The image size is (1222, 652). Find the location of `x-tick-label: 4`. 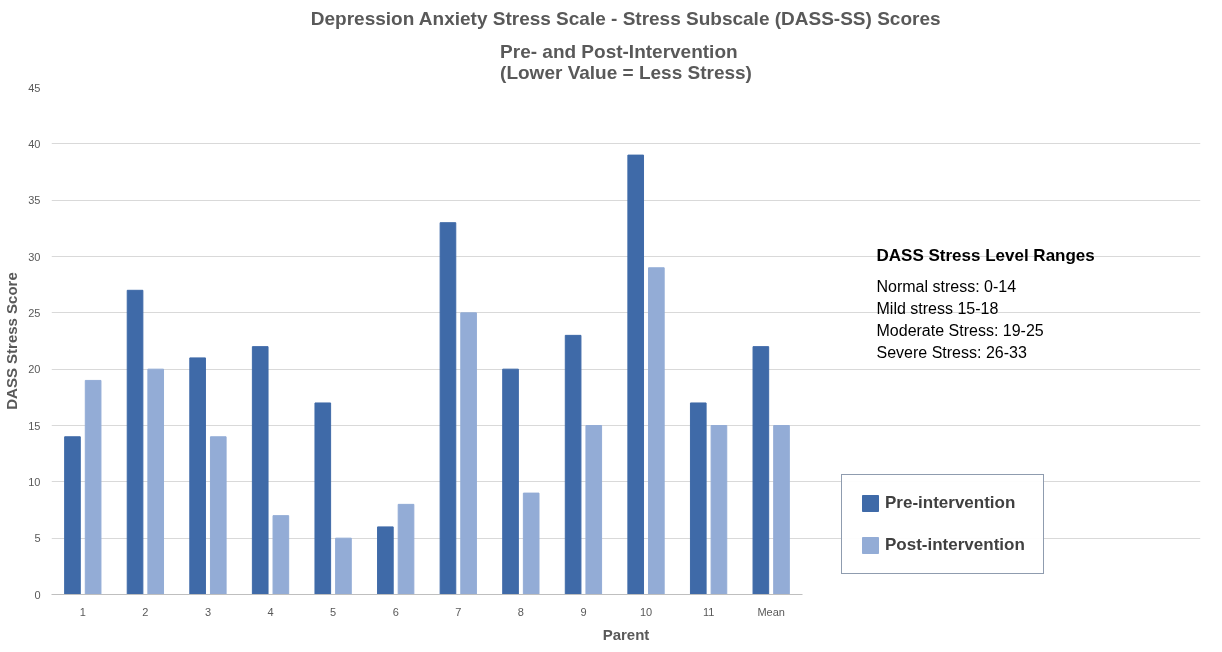

x-tick-label: 4 is located at coordinates (270, 611).